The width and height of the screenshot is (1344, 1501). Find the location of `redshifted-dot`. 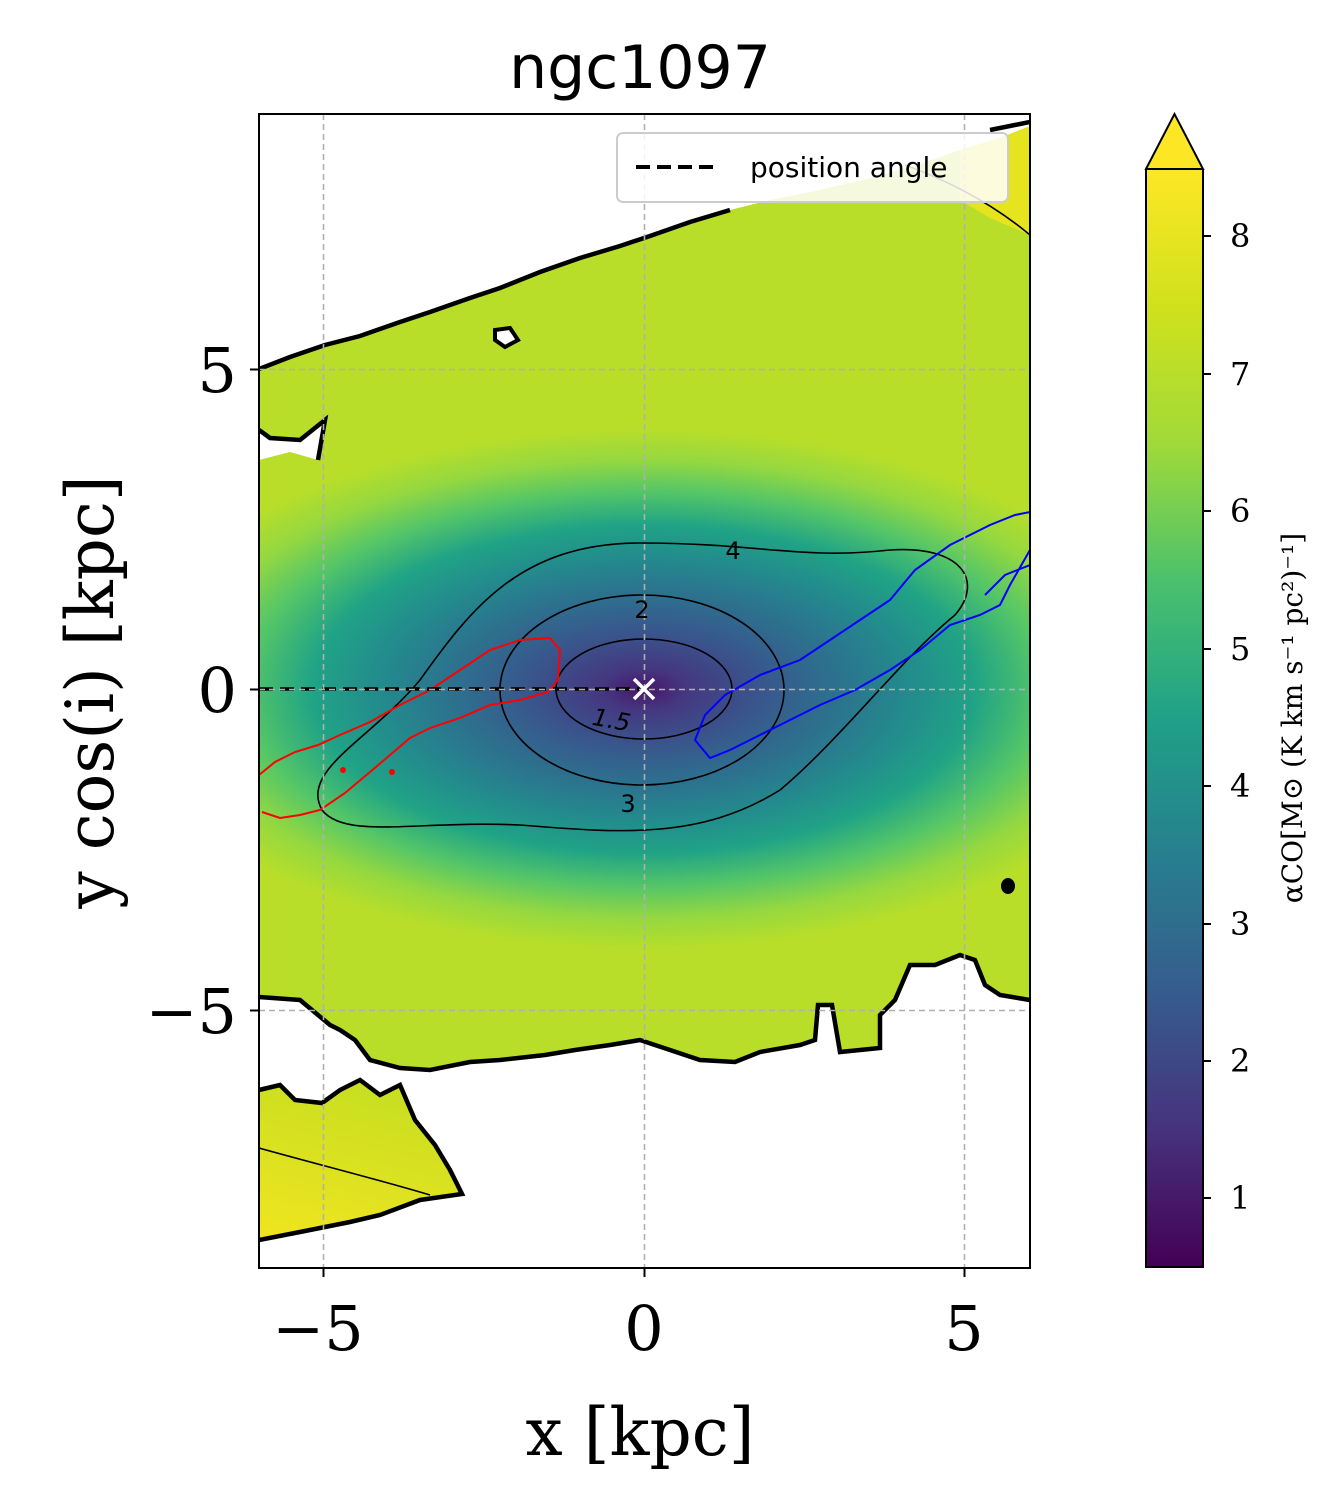

redshifted-dot is located at coordinates (392, 772).